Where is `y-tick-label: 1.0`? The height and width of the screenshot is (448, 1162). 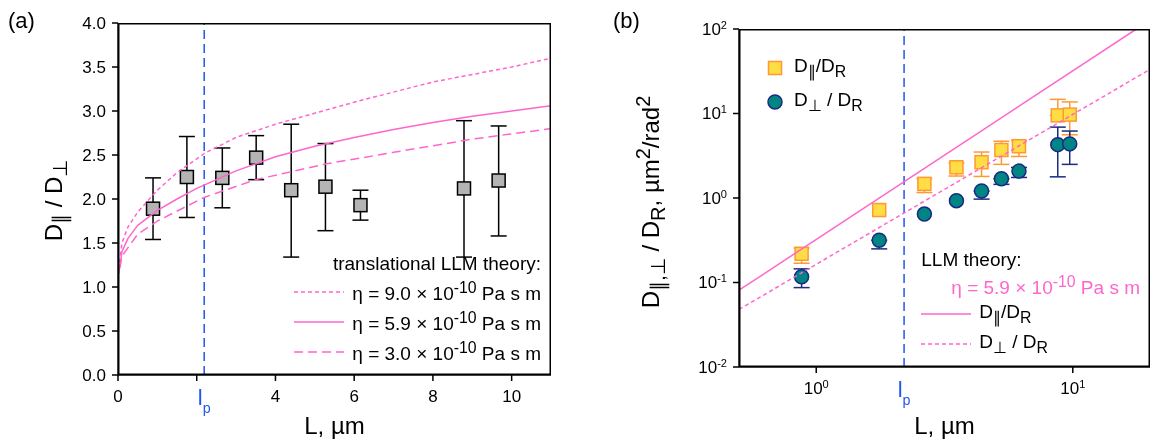 y-tick-label: 1.0 is located at coordinates (94, 287).